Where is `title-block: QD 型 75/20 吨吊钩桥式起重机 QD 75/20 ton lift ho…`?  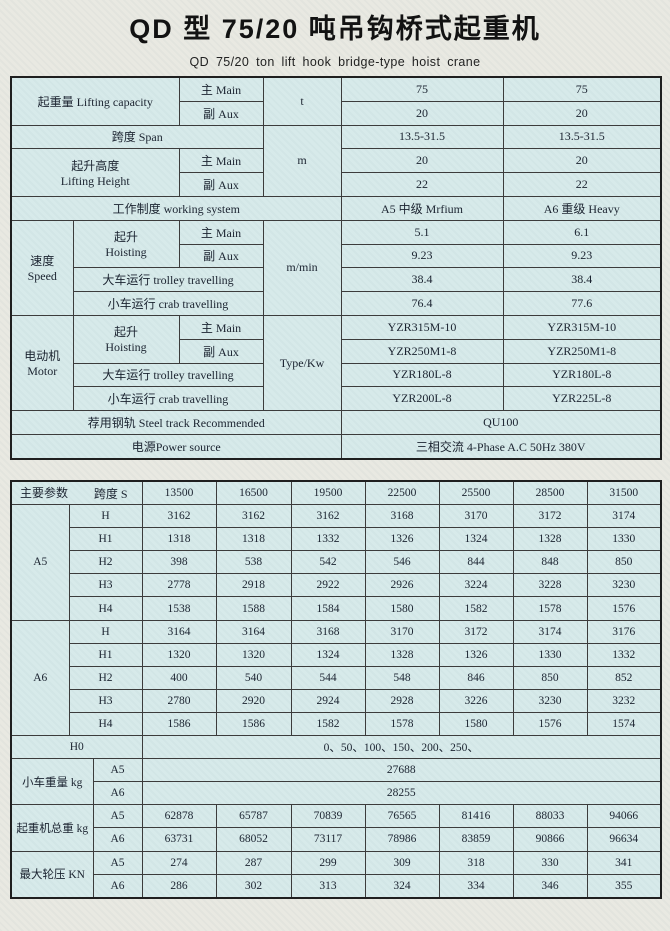
title-block: QD 型 75/20 吨吊钩桥式起重机 QD 75/20 ton lift ho… is located at coordinates (335, 34).